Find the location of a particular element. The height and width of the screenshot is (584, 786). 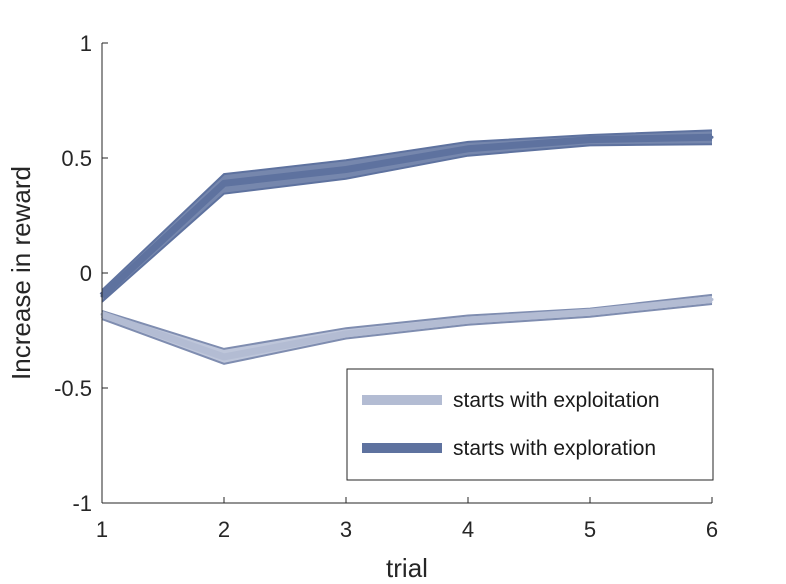

x-tick-label: 6 is located at coordinates (712, 529).